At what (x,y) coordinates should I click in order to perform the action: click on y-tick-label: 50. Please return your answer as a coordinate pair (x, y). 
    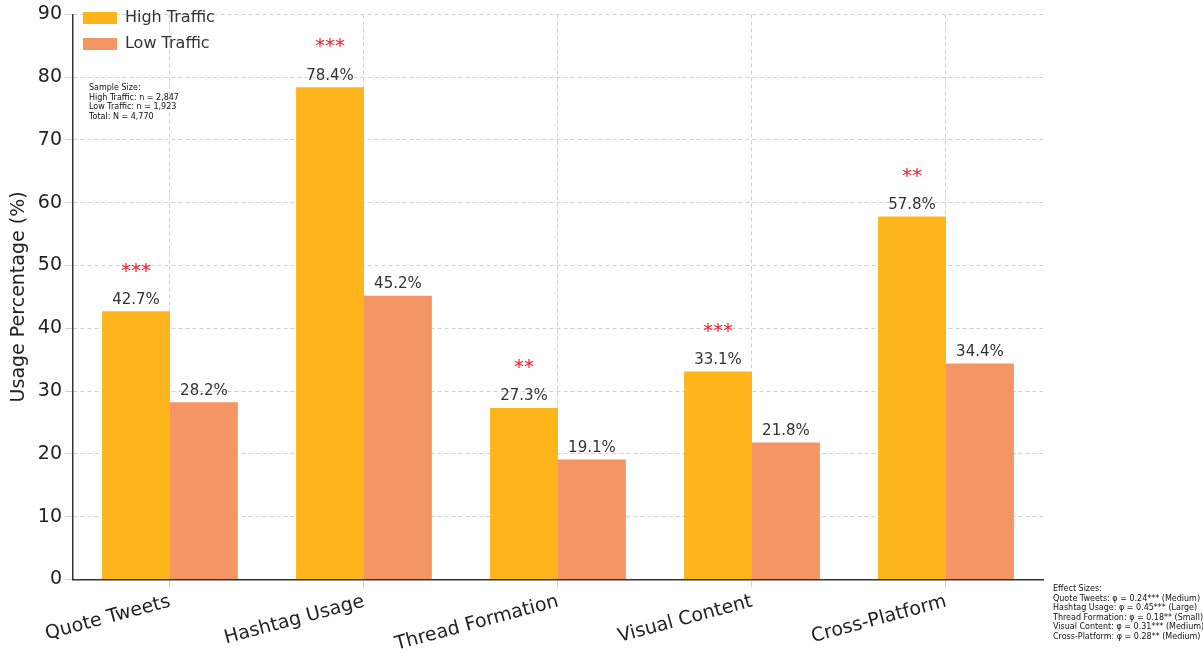
    Looking at the image, I should click on (49, 263).